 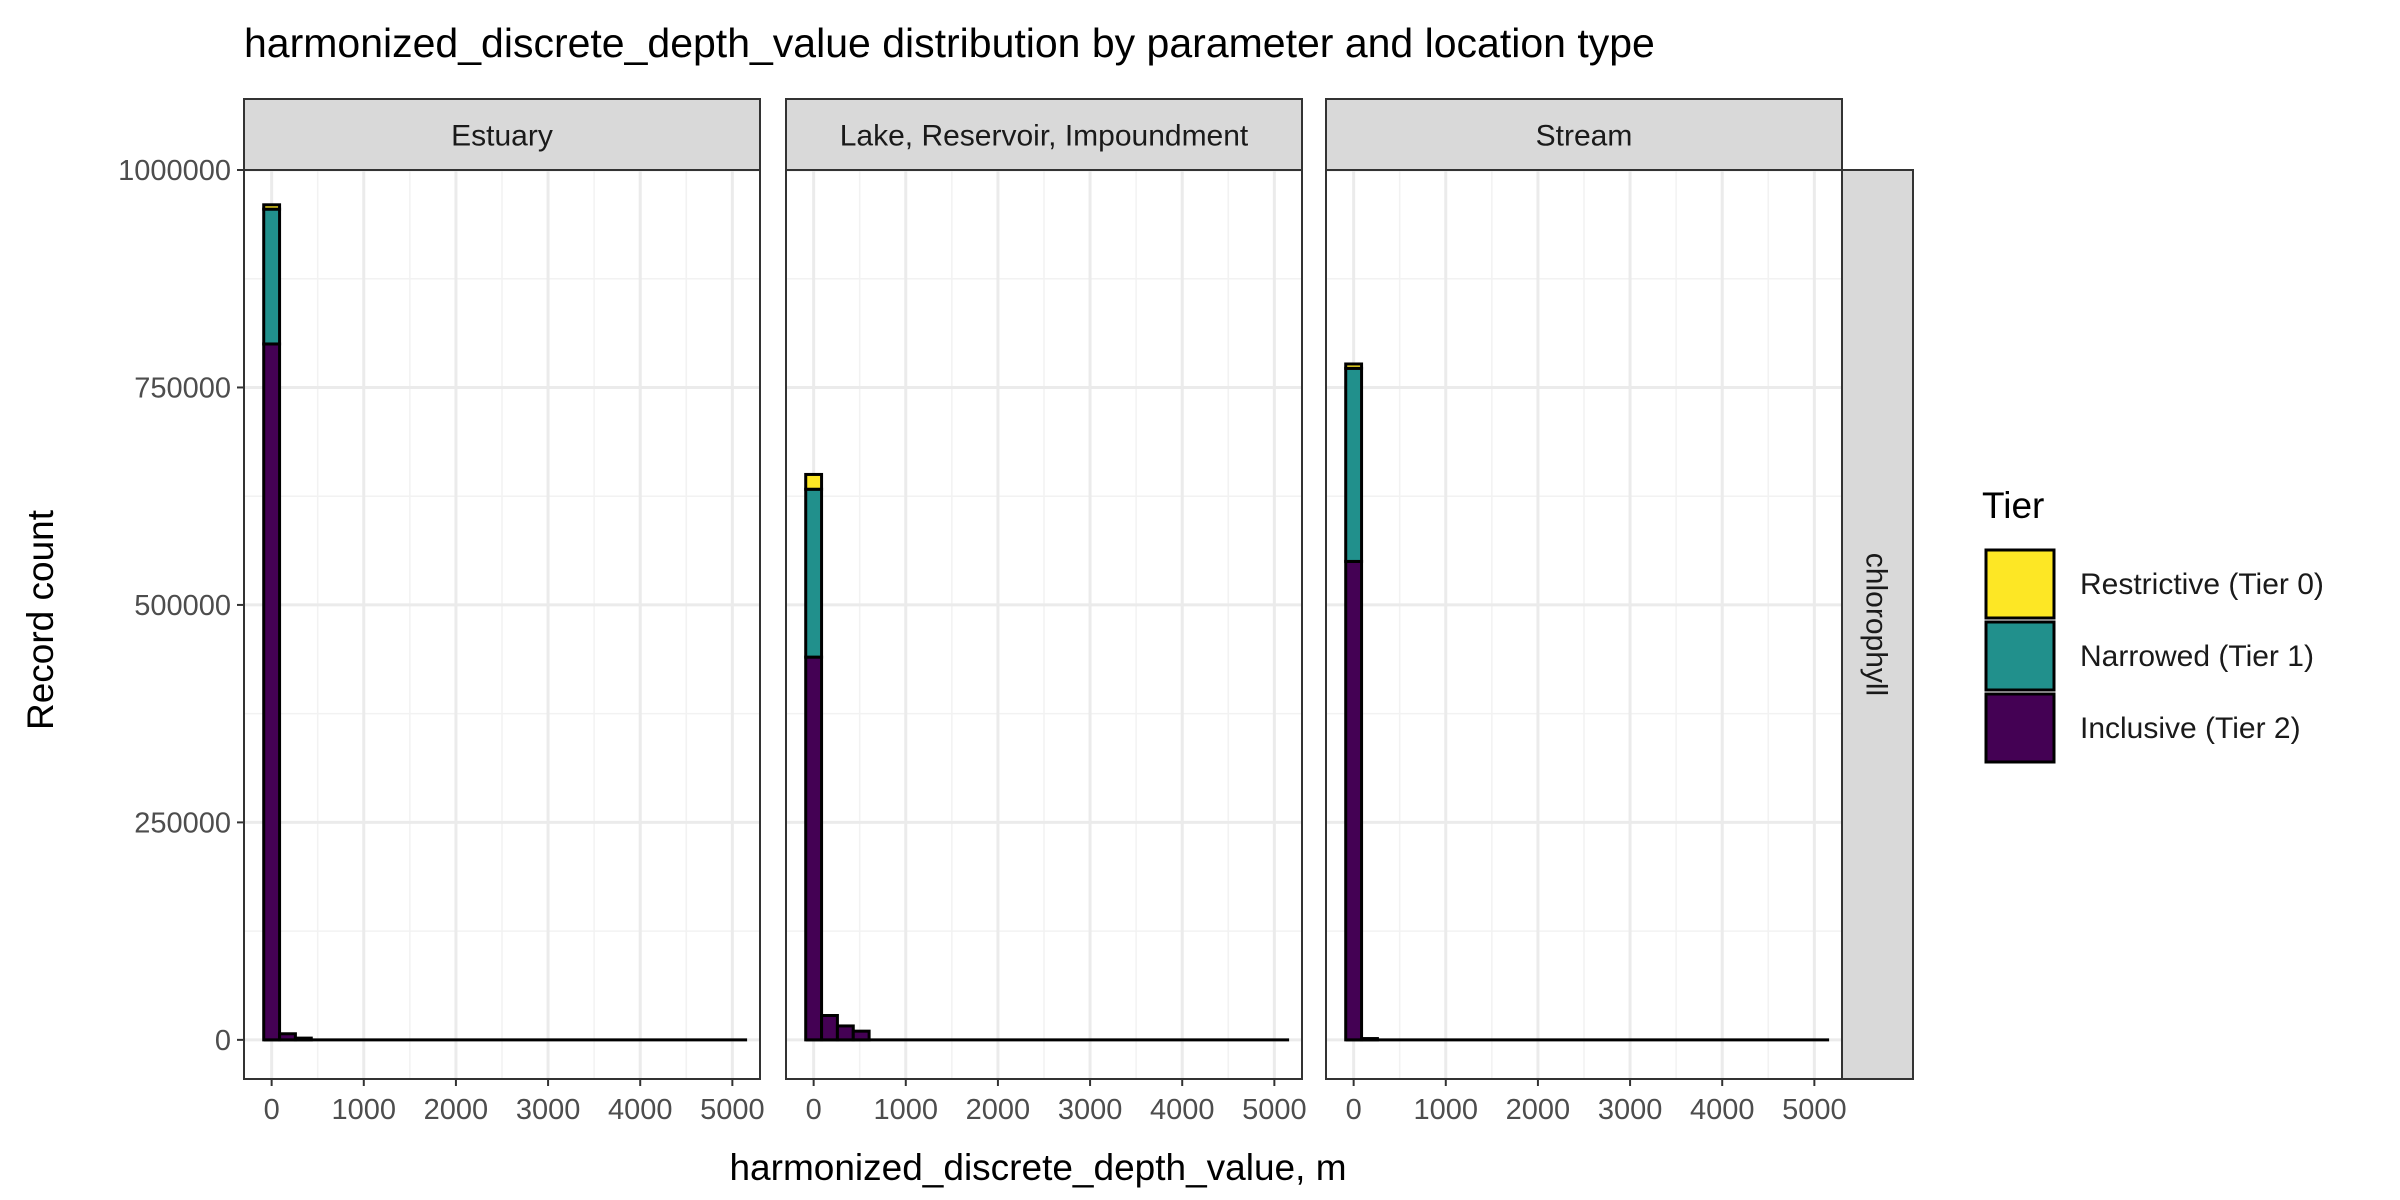 I want to click on legend-label: Inclusive (Tier 2), so click(x=2190, y=728).